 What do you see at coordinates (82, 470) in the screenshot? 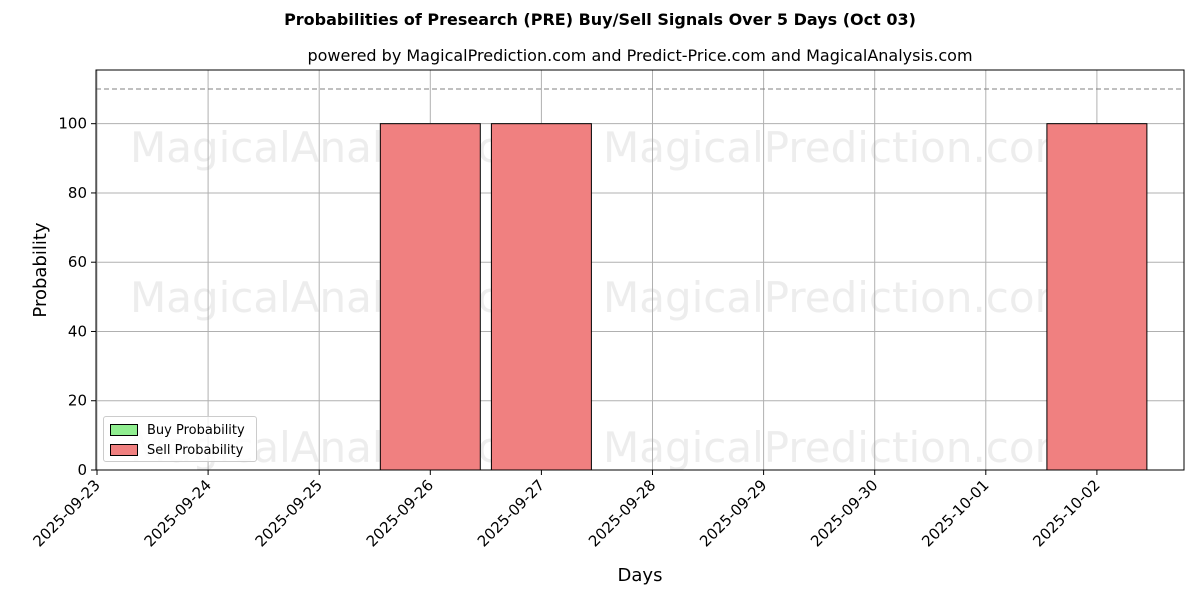
I see `y-tick-label: 0` at bounding box center [82, 470].